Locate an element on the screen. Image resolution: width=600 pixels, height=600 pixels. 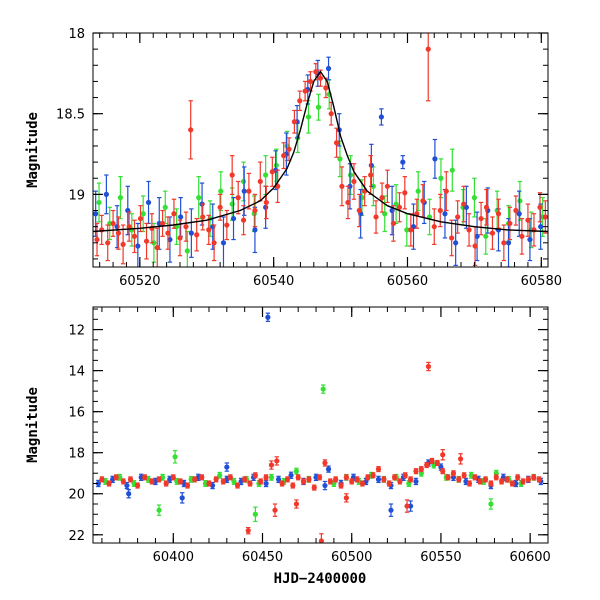
bottom-y-tick-label: 18 is located at coordinates (76, 454).